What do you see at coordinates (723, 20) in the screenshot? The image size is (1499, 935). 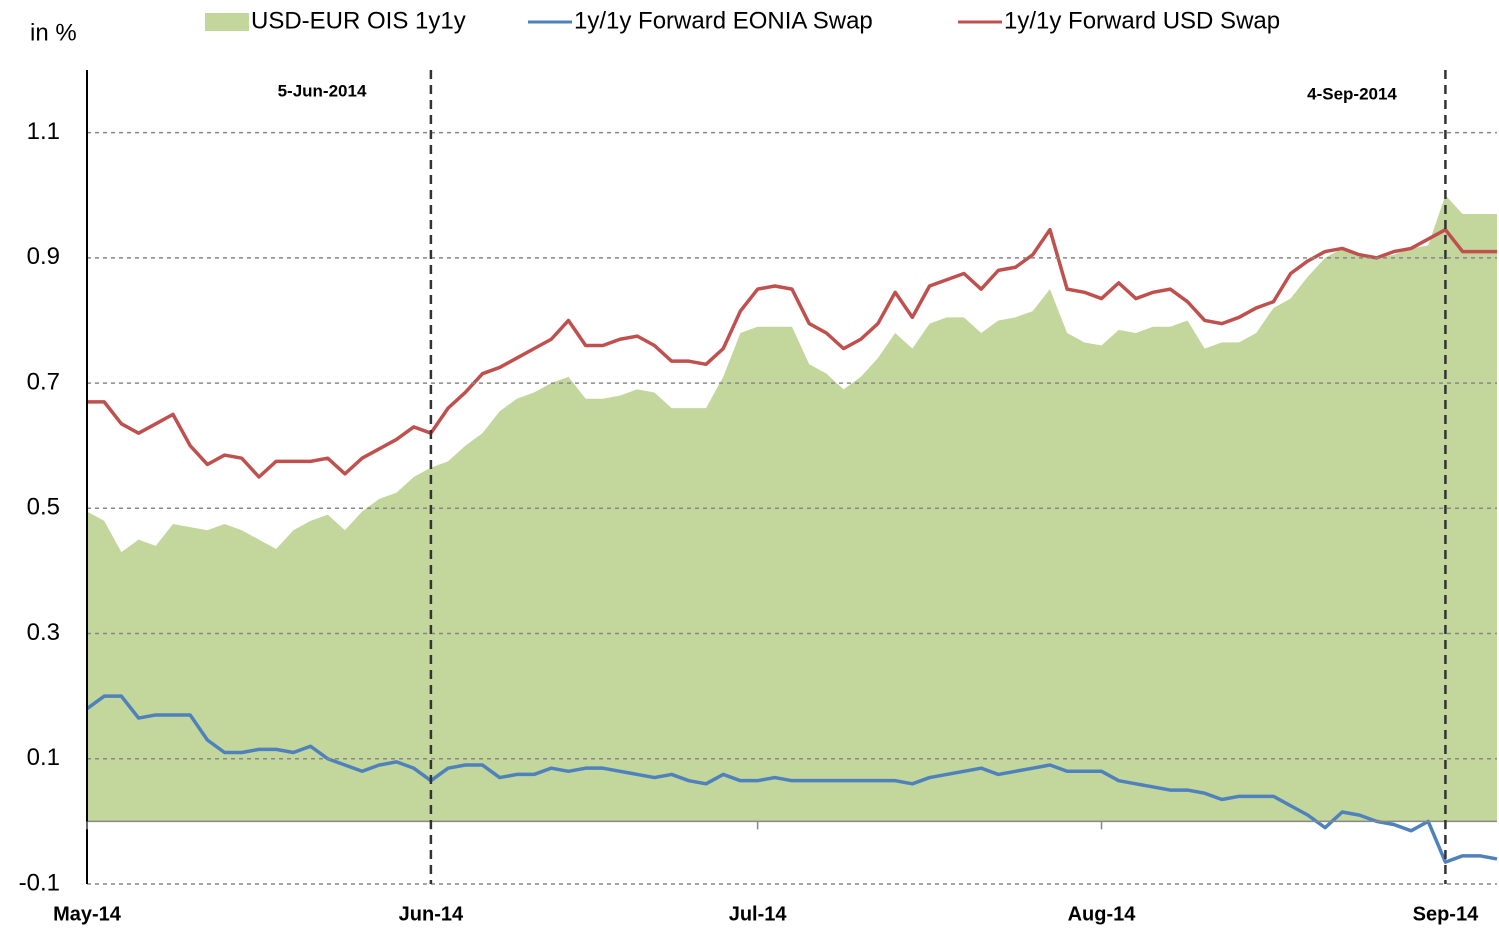 I see `legend-label: 1y/1y Forward EONIA Swap` at bounding box center [723, 20].